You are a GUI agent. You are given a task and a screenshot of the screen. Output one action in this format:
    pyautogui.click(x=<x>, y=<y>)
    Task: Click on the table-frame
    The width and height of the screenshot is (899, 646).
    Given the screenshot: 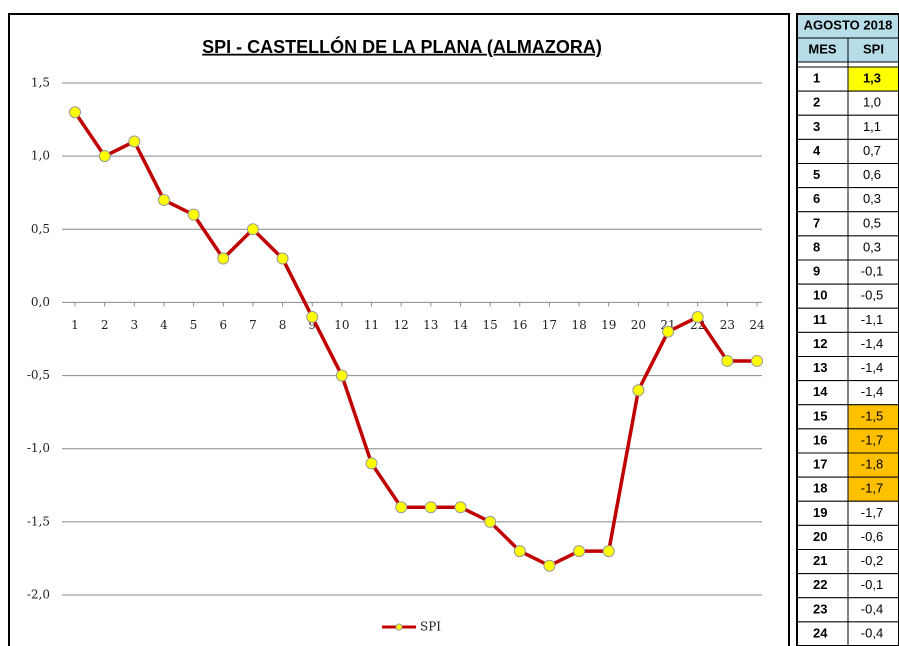 What is the action you would take?
    pyautogui.click(x=847, y=329)
    